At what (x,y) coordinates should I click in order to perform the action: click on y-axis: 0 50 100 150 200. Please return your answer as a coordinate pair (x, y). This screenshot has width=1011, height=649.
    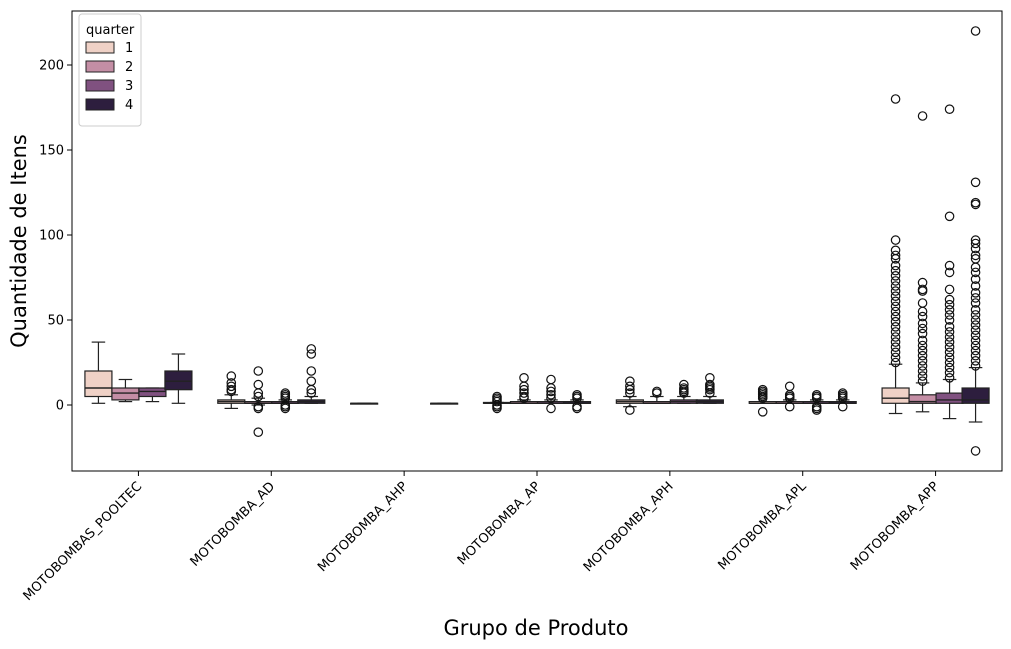
    Looking at the image, I should click on (55, 236).